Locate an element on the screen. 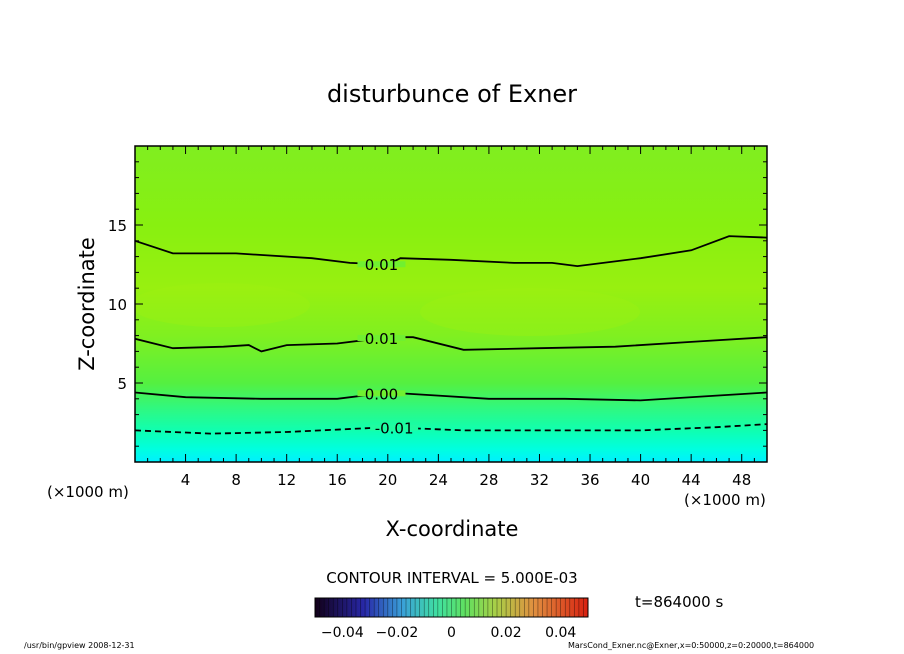 The image size is (904, 654). contour-labels: 0.01 0.01 0.00 -0.01 is located at coordinates (389, 347).